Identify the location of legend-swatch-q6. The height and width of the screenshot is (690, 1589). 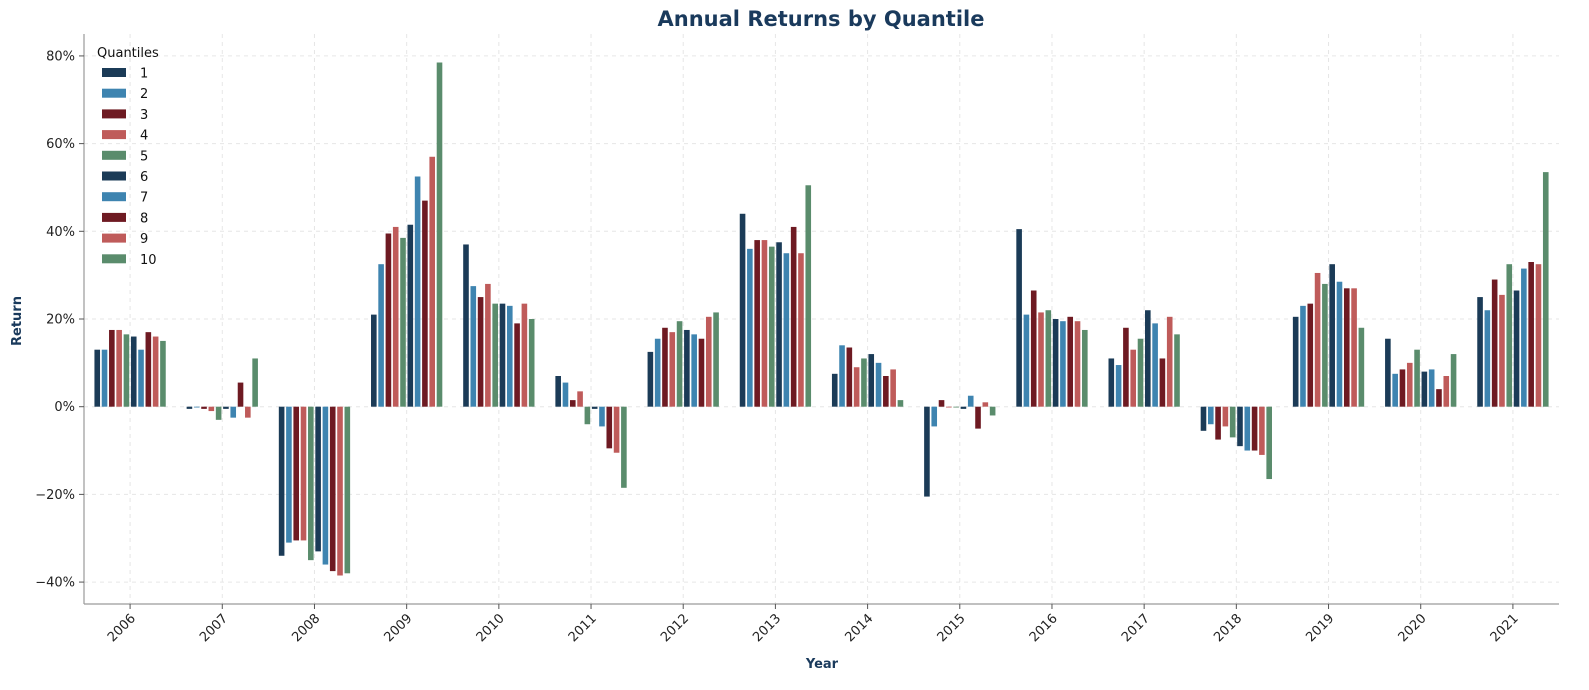
(114, 176).